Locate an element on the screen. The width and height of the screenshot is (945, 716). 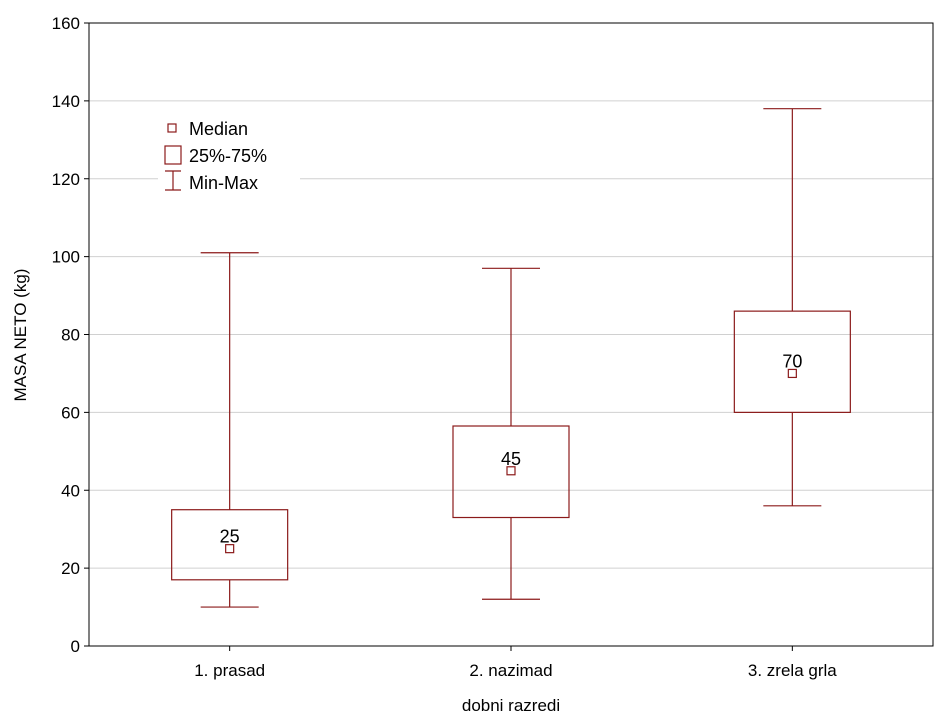
x-tick-label: 2. nazimad is located at coordinates (510, 670).